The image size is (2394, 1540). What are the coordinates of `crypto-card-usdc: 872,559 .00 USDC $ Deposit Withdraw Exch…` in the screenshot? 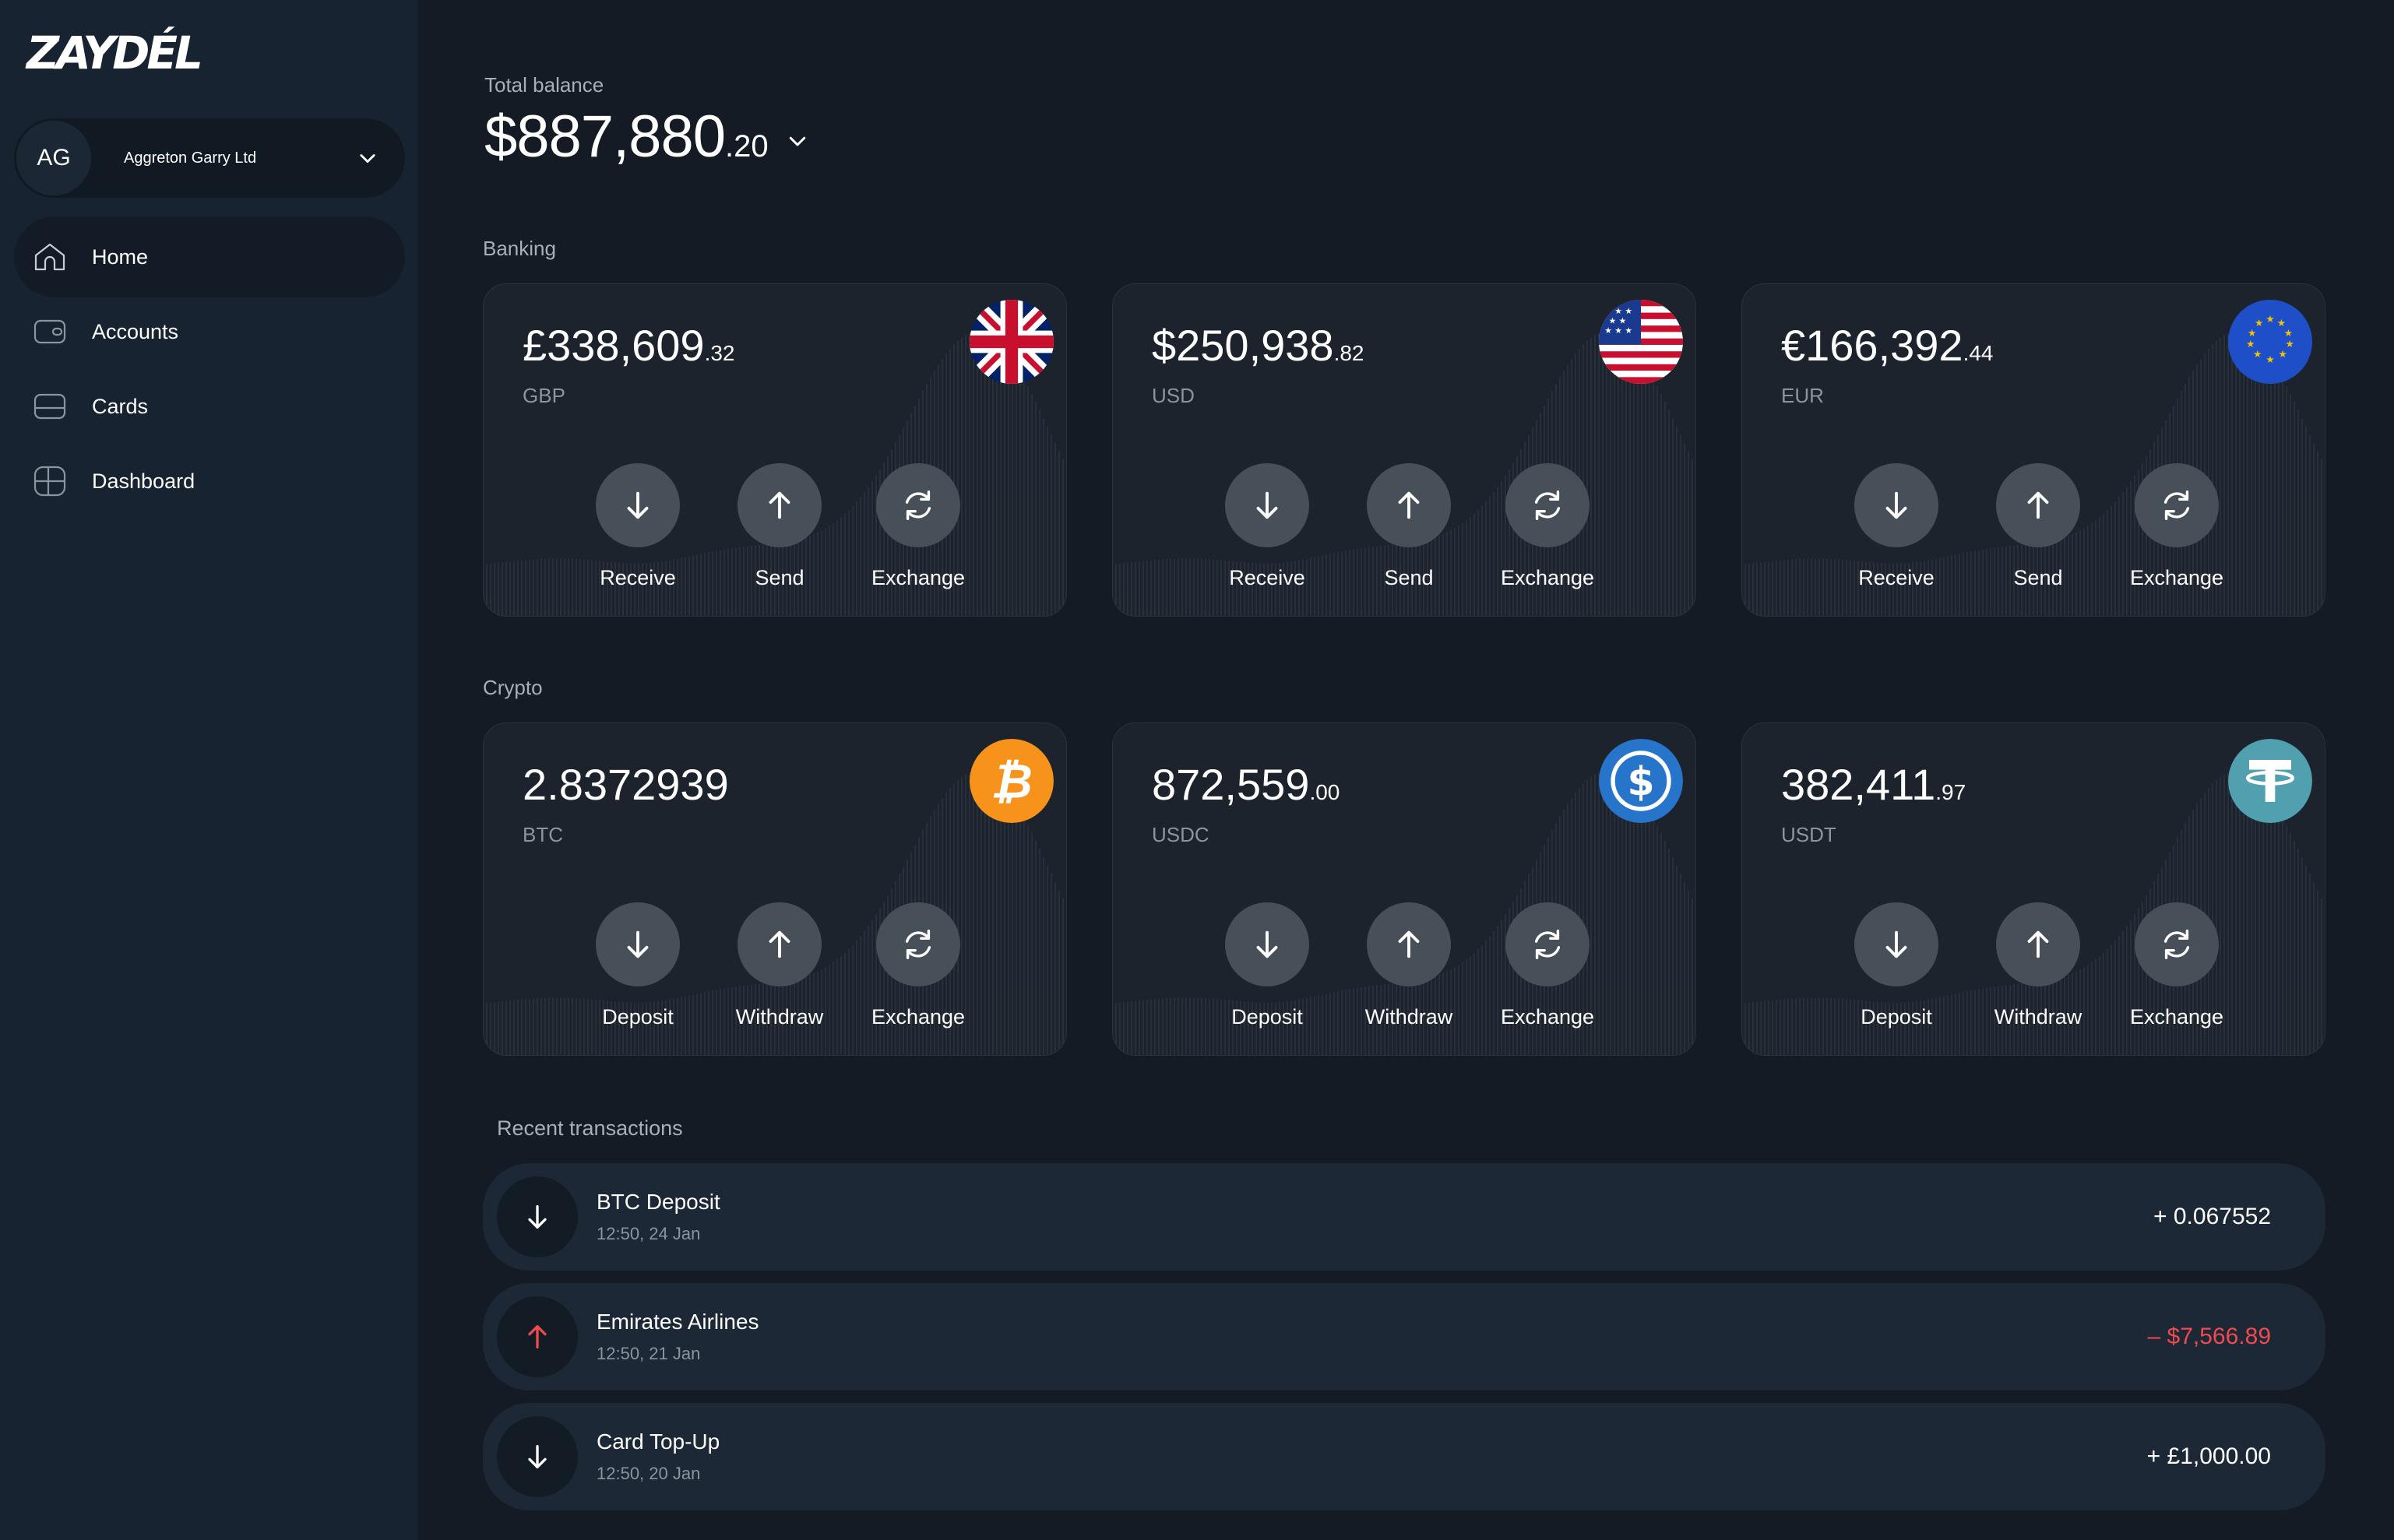 It's located at (1404, 889).